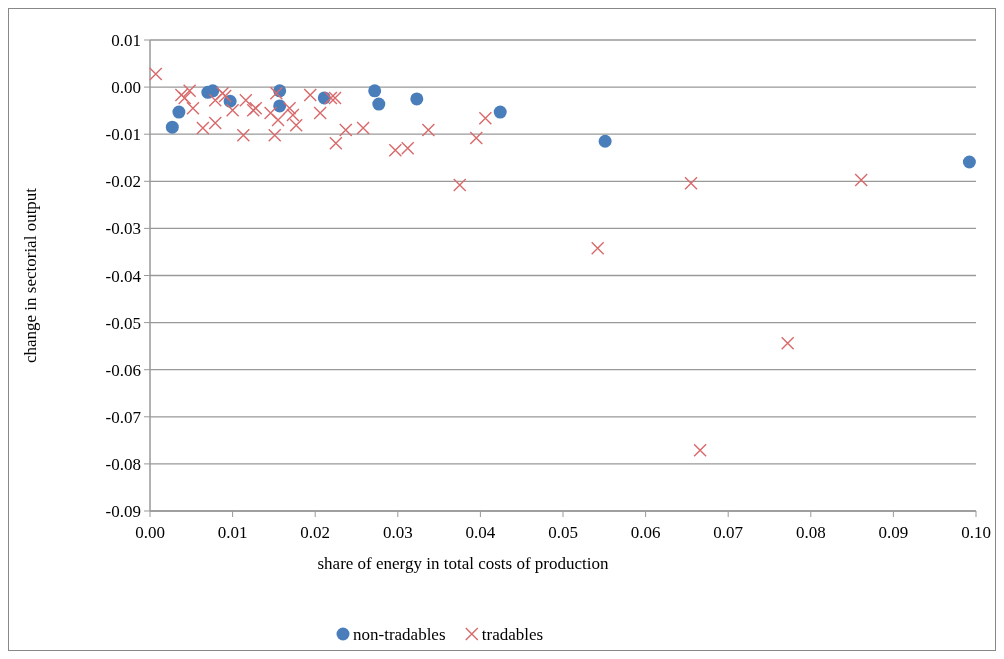 The height and width of the screenshot is (659, 1004). I want to click on x-tick-label: 0.04, so click(480, 532).